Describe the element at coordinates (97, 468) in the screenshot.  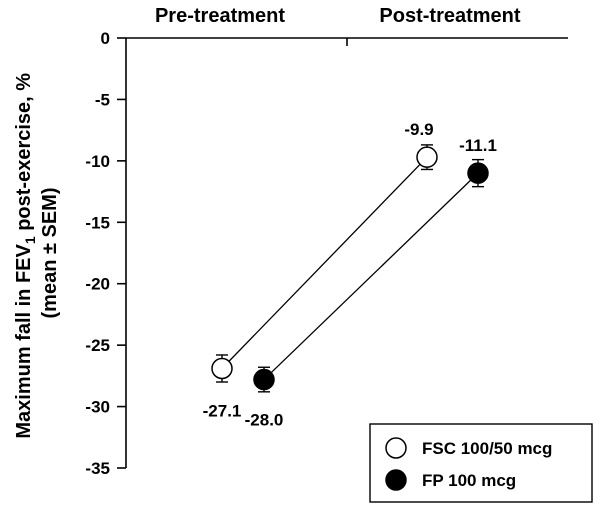
I see `y-tick-label: -35` at that location.